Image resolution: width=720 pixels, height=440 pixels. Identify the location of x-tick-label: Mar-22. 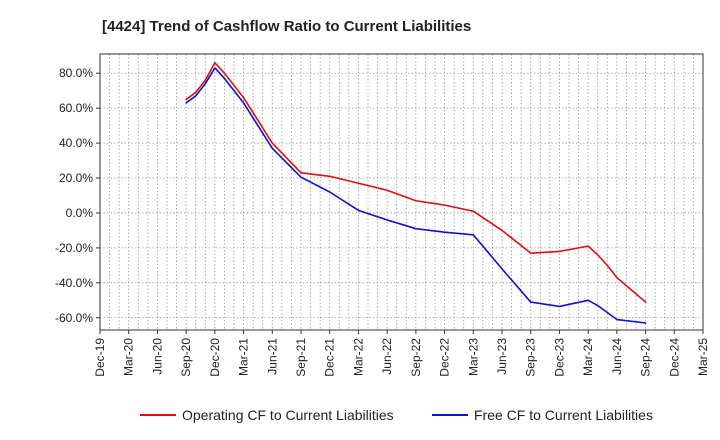
(358, 357).